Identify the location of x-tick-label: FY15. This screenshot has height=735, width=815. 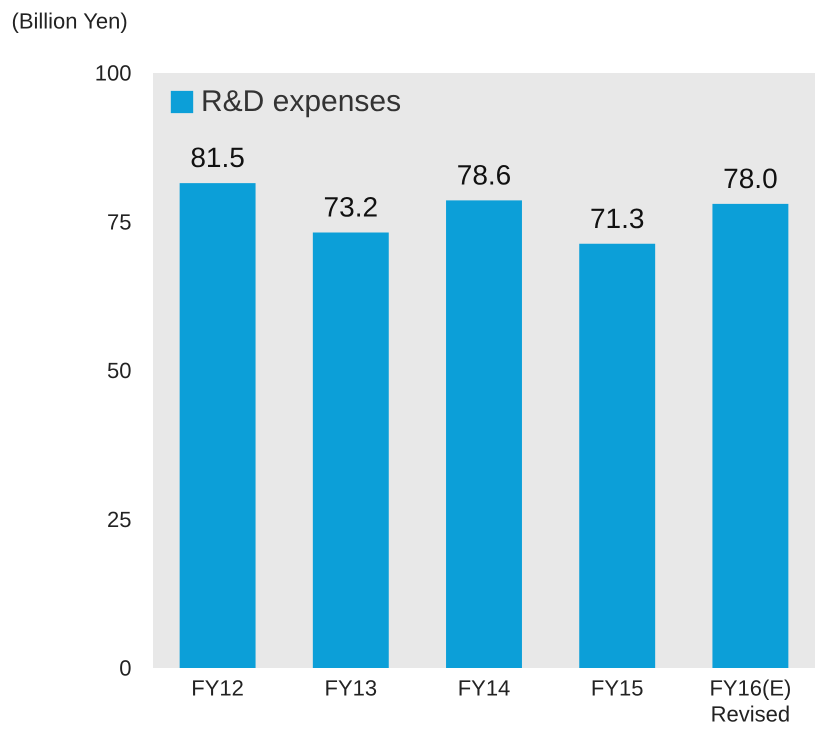
(617, 688).